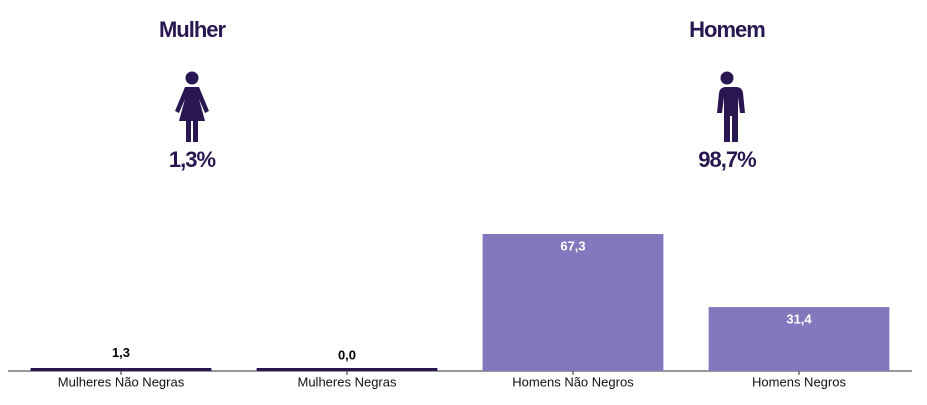 The height and width of the screenshot is (405, 927). Describe the element at coordinates (347, 381) in the screenshot. I see `x-tick-label: Mulheres Negras` at that location.